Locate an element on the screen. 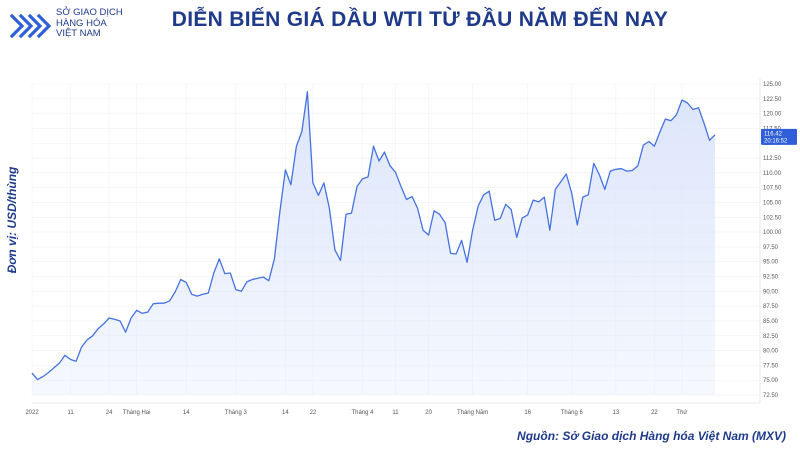  y-tick-label: 72.50 is located at coordinates (771, 396).